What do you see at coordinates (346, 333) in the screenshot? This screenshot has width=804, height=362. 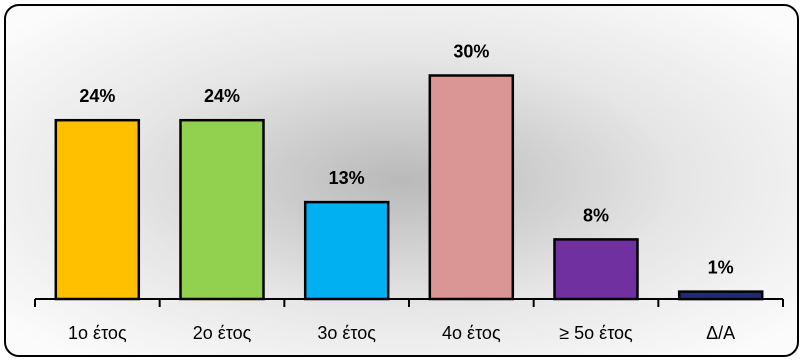 I see `category-label-2: 3ο έτος` at bounding box center [346, 333].